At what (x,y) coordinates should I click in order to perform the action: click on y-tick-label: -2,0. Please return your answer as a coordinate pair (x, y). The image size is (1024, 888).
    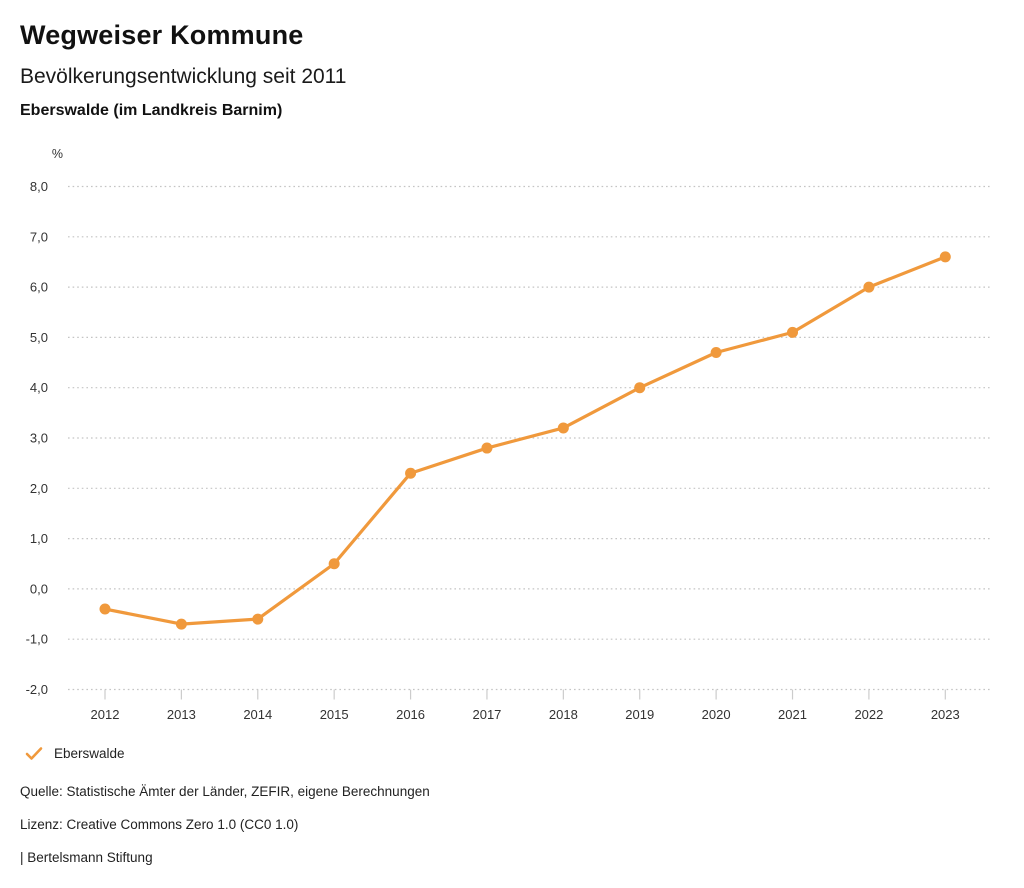
    Looking at the image, I should click on (37, 689).